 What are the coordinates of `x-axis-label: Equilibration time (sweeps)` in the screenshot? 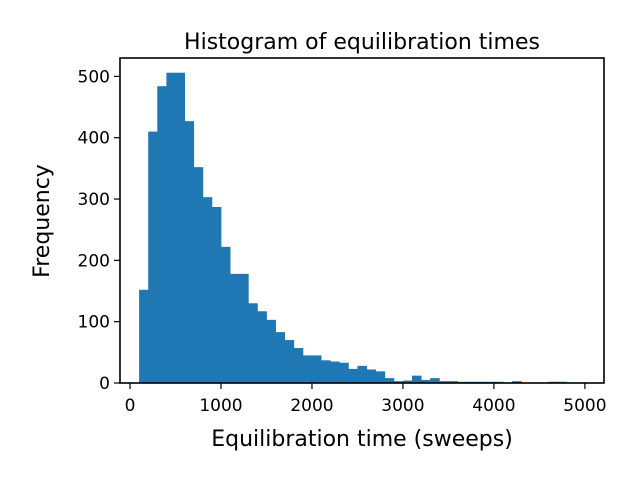 It's located at (362, 439).